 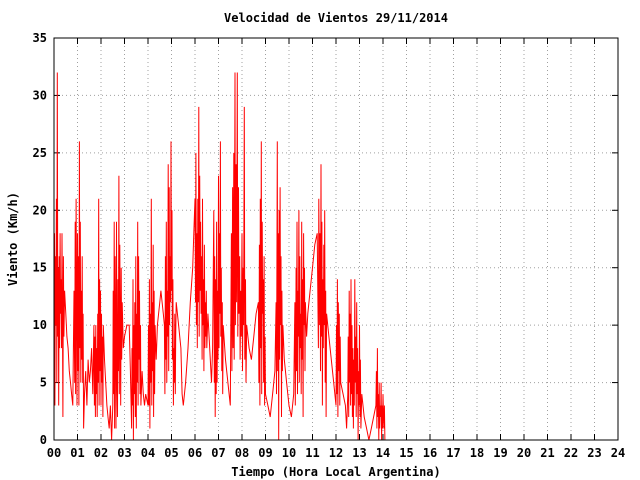 I want to click on x-tick-label: 13, so click(x=359, y=453).